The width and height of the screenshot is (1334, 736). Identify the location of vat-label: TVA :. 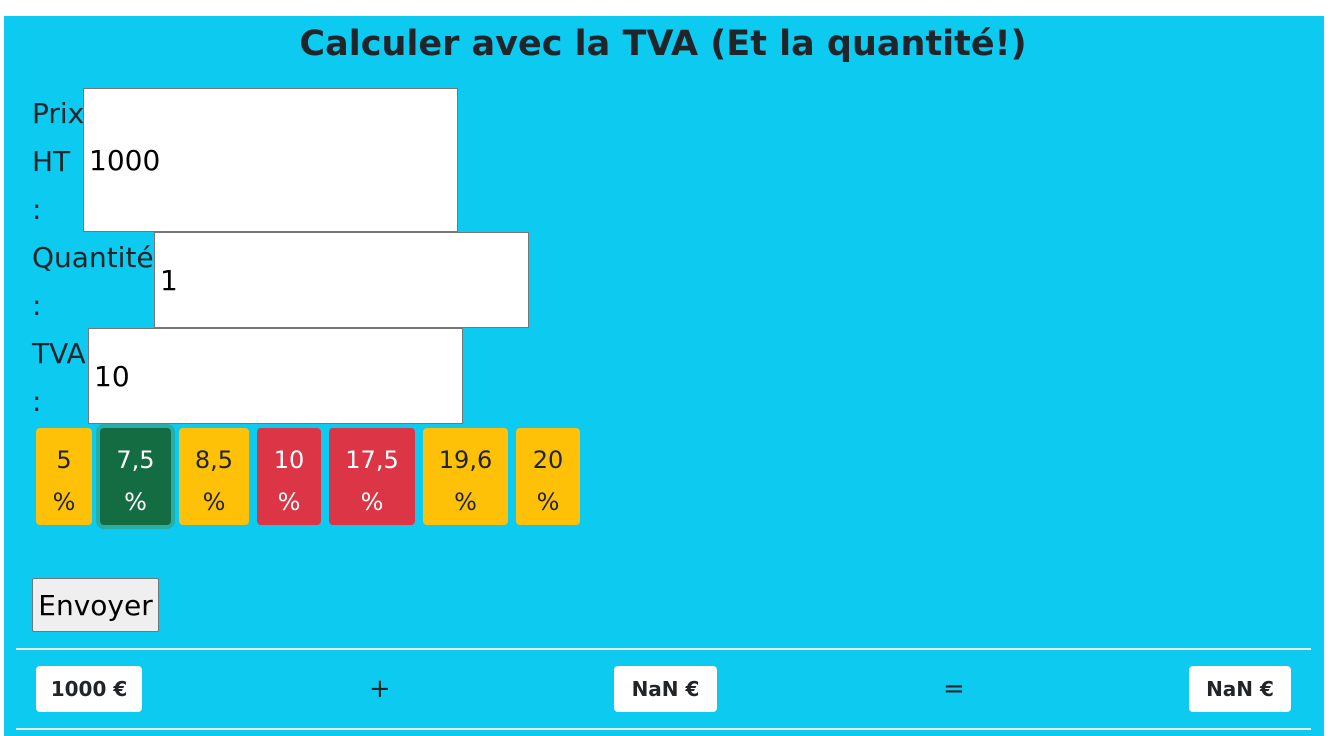
(59, 377).